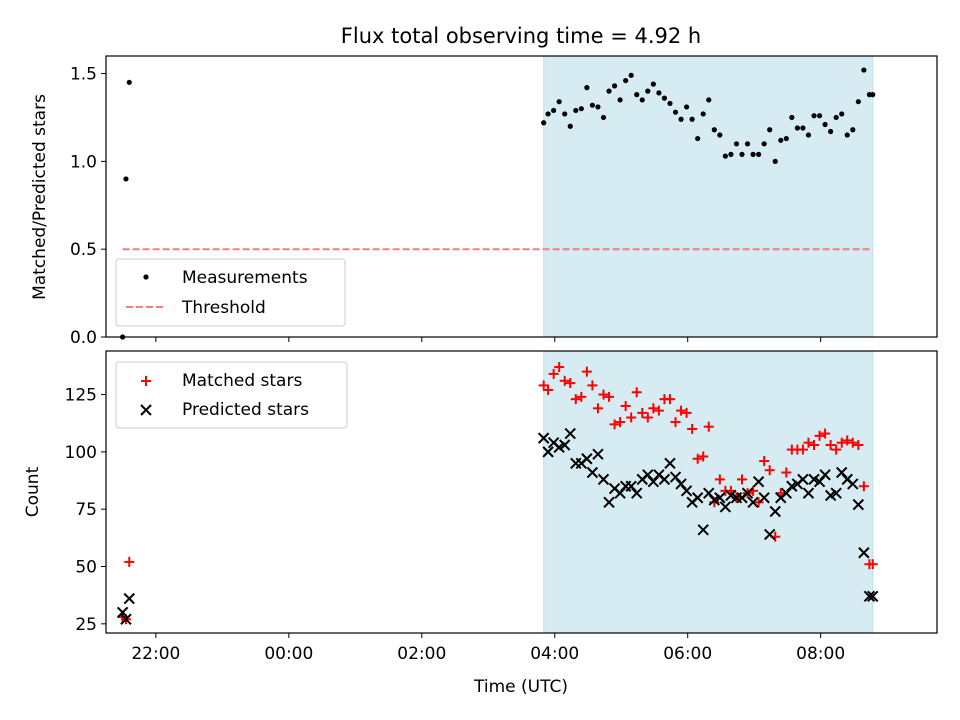 This screenshot has height=720, width=960. I want to click on y-tick-label: 75, so click(86, 510).